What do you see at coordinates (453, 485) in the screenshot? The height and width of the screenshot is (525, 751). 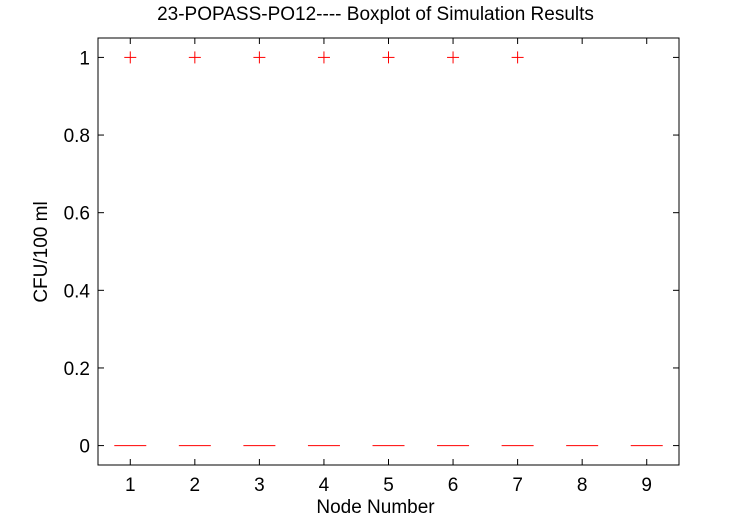 I see `x-tick-label: 6` at bounding box center [453, 485].